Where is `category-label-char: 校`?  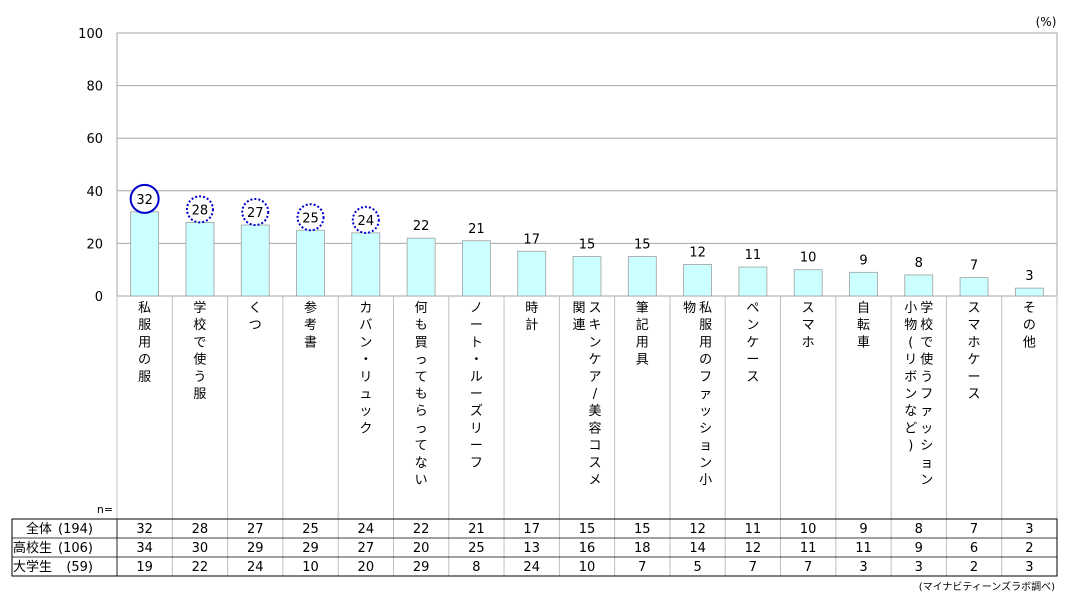 category-label-char: 校 is located at coordinates (926, 325).